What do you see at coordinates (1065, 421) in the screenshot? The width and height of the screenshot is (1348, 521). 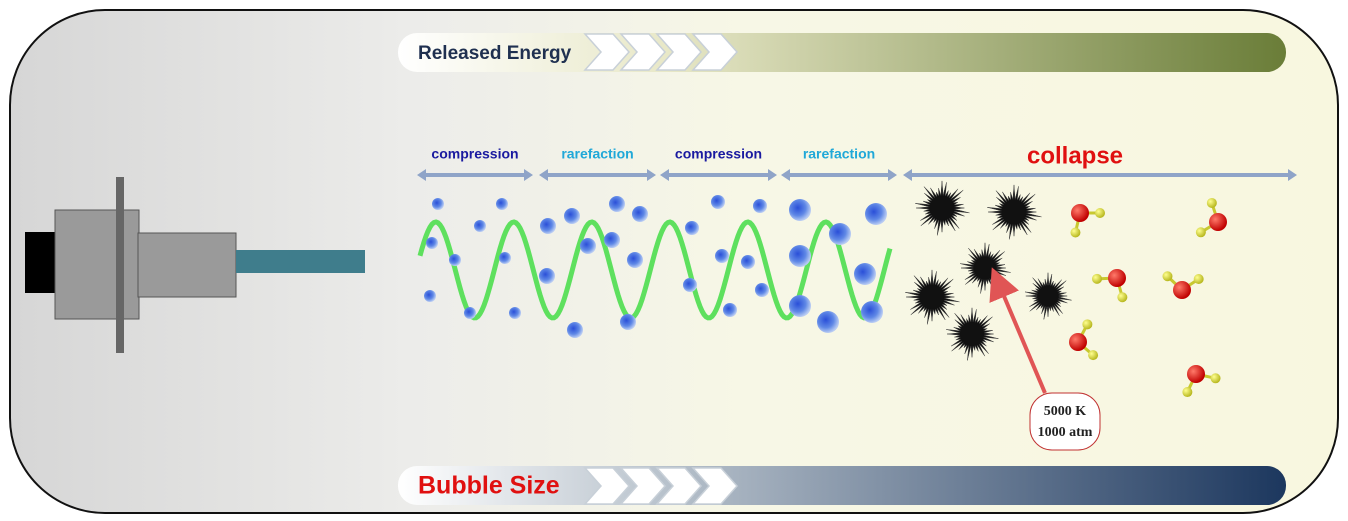 I see `callout-box` at bounding box center [1065, 421].